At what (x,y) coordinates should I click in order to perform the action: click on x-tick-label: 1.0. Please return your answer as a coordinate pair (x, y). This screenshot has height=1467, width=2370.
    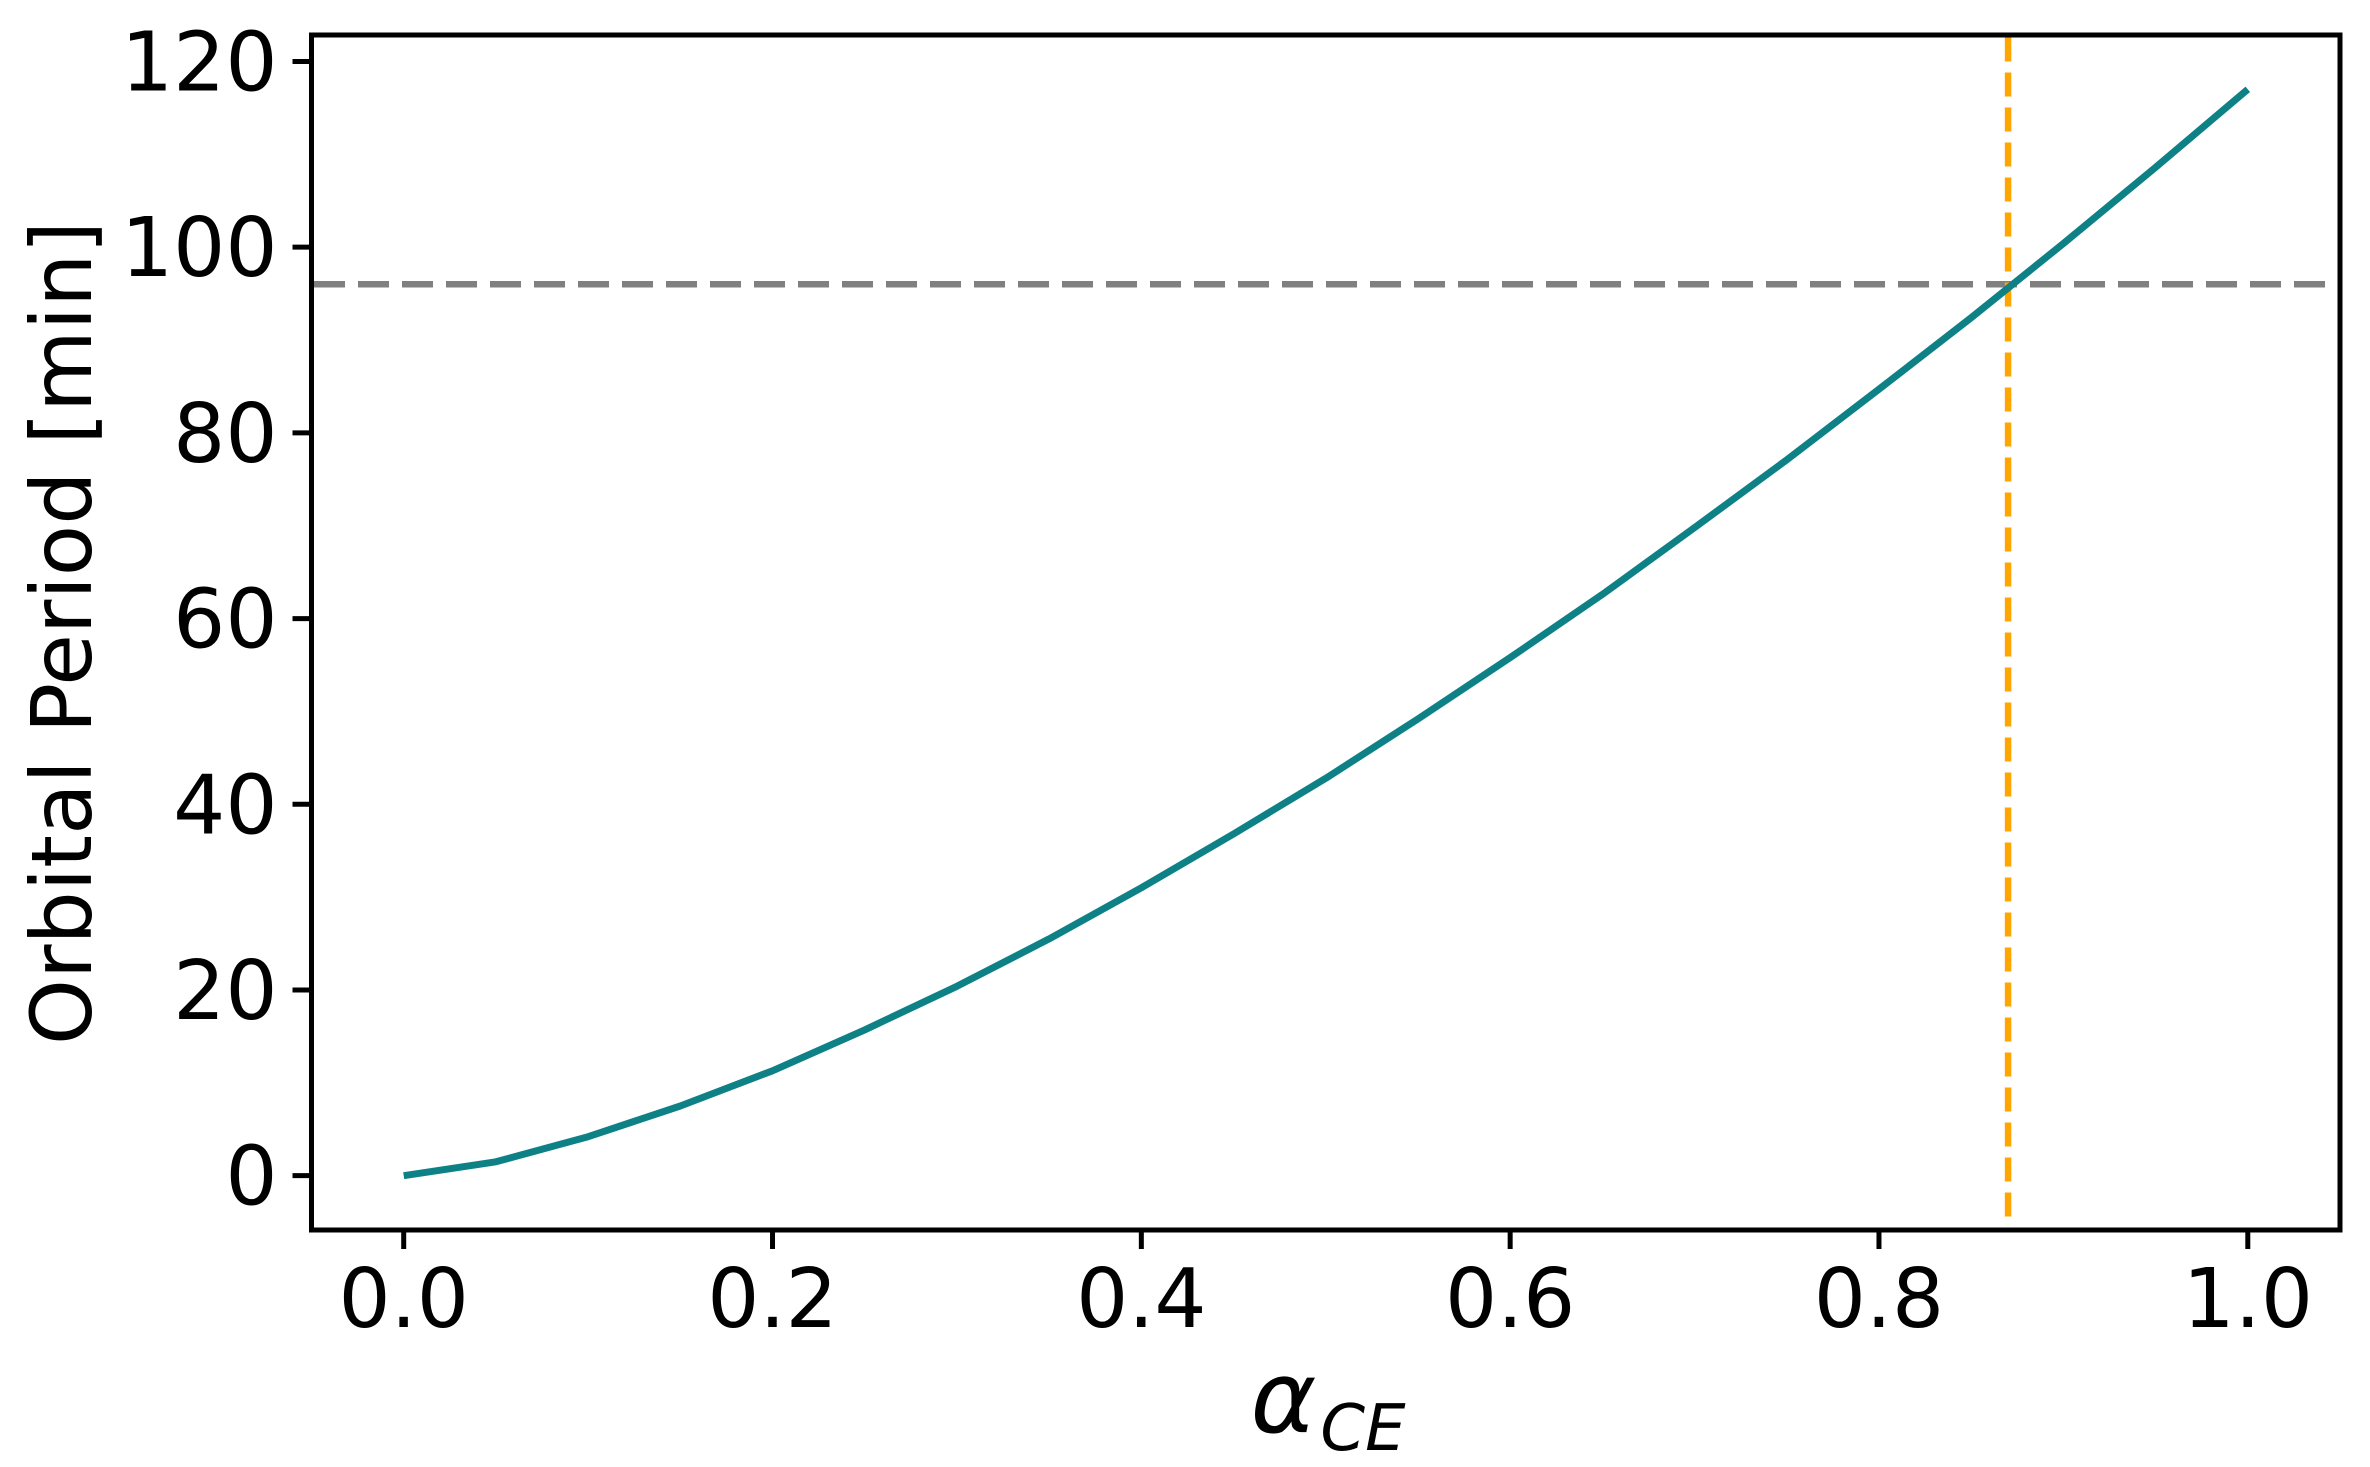
    Looking at the image, I should click on (2248, 1299).